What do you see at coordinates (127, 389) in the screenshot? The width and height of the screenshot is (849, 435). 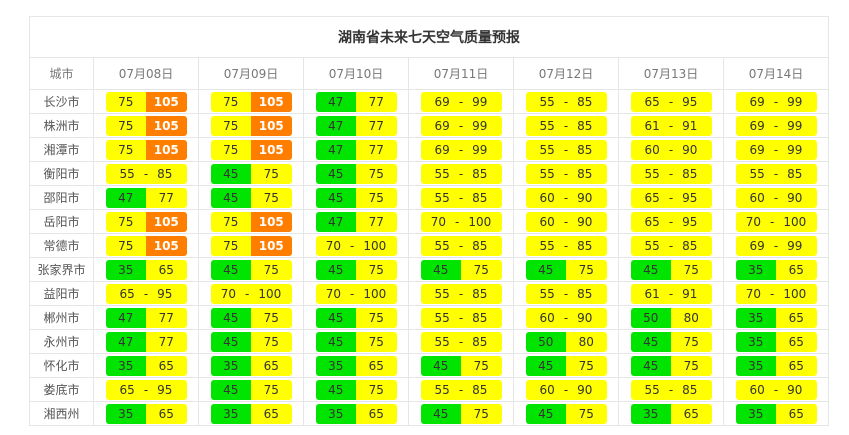 I see `aqi-low-value: 65` at bounding box center [127, 389].